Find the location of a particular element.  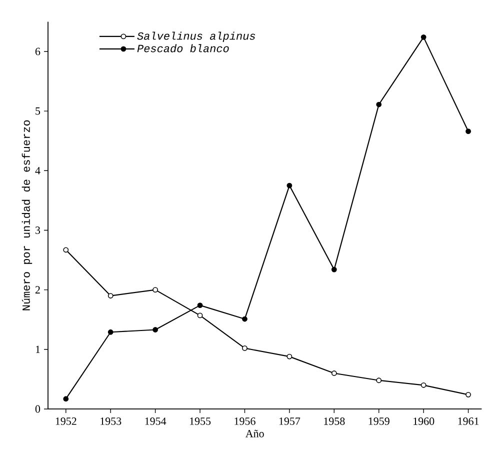

x-axis-title: Año is located at coordinates (254, 434).